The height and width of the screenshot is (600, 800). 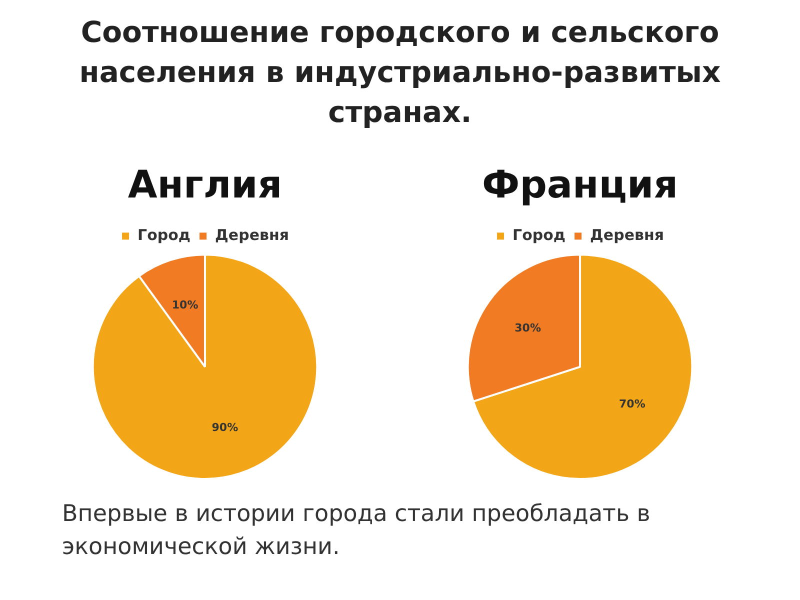 What do you see at coordinates (185, 305) in the screenshot?
I see `data-label: 10%` at bounding box center [185, 305].